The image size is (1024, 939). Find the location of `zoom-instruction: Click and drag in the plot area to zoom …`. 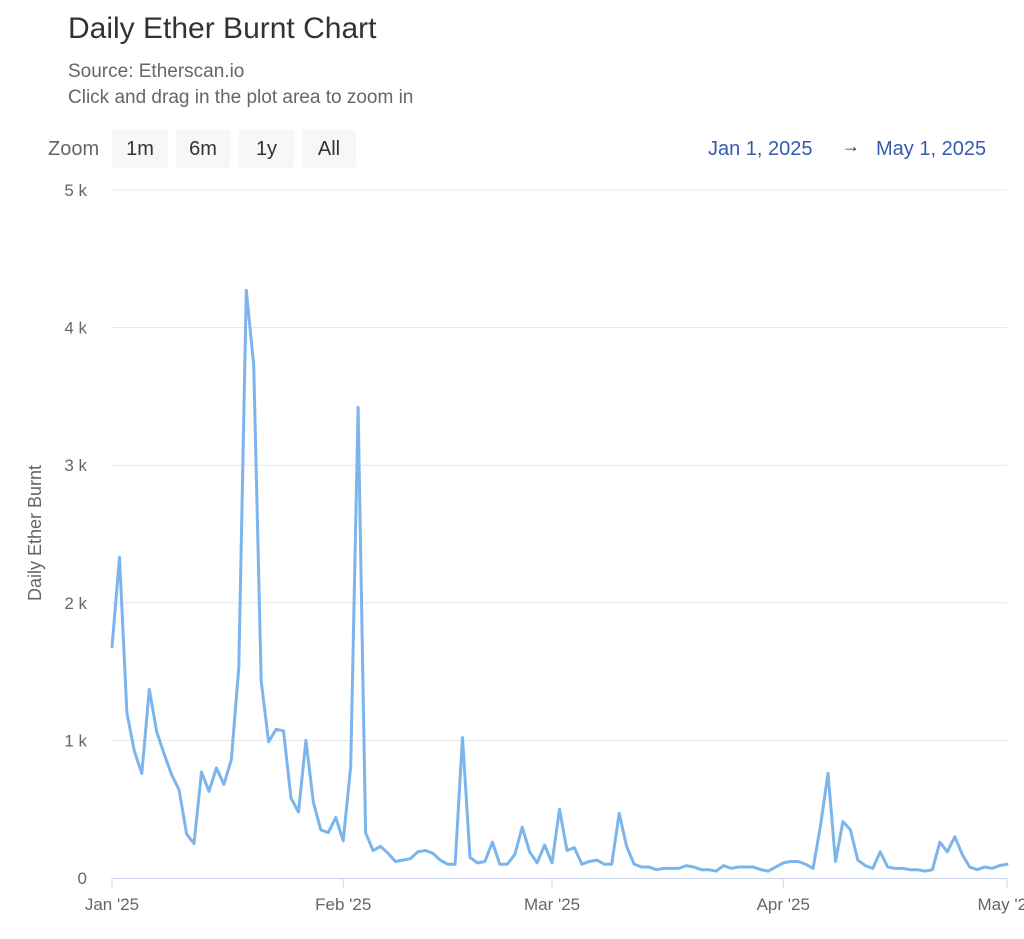

zoom-instruction: Click and drag in the plot area to zoom … is located at coordinates (241, 97).